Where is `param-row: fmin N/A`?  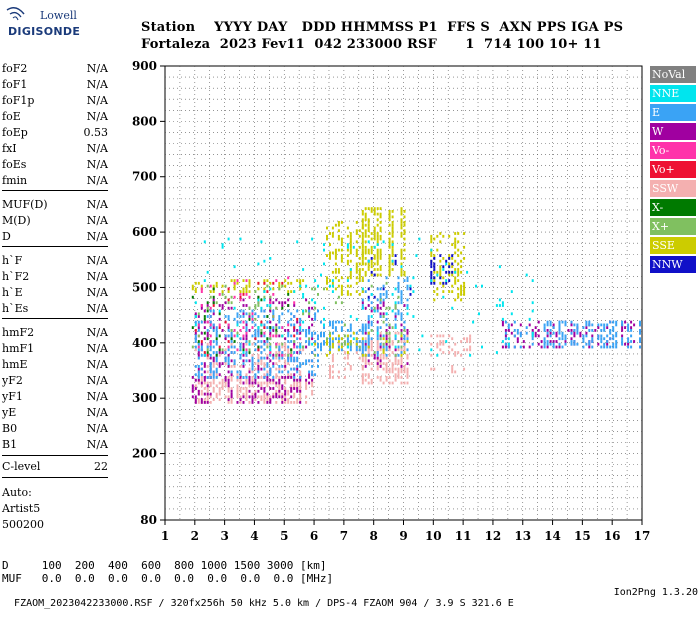 param-row: fmin N/A is located at coordinates (55, 182).